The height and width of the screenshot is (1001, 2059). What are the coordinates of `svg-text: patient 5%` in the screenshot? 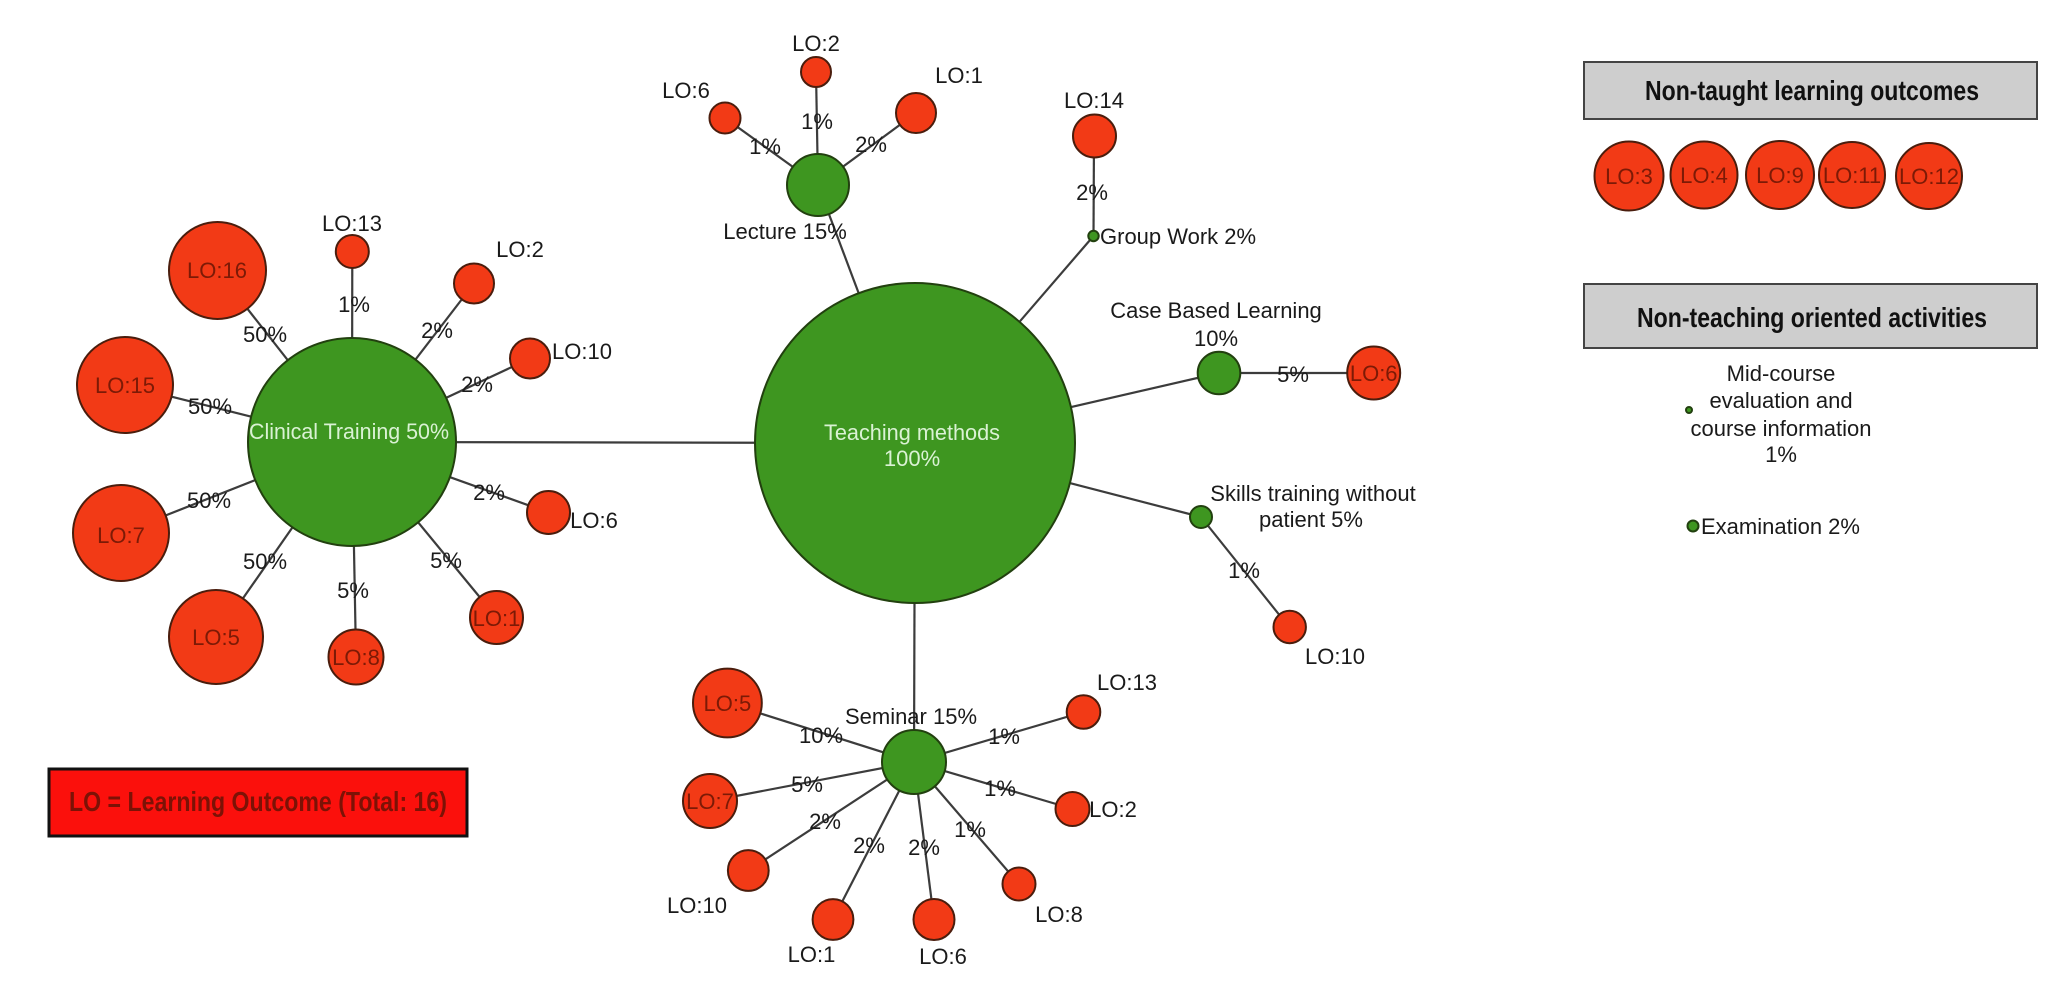 It's located at (1311, 519).